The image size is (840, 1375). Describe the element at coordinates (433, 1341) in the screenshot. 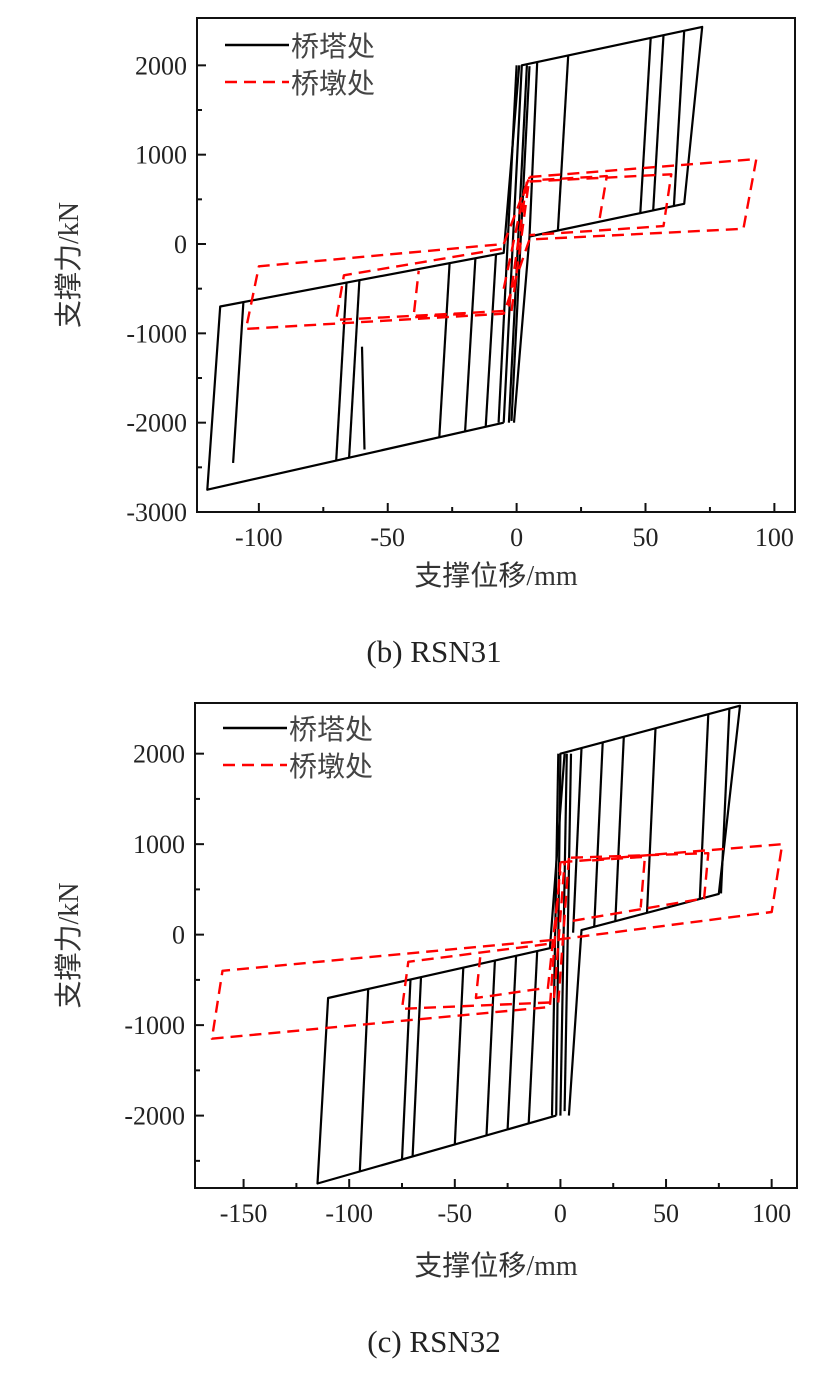

I see `figure-caption: (c) RSN32` at that location.